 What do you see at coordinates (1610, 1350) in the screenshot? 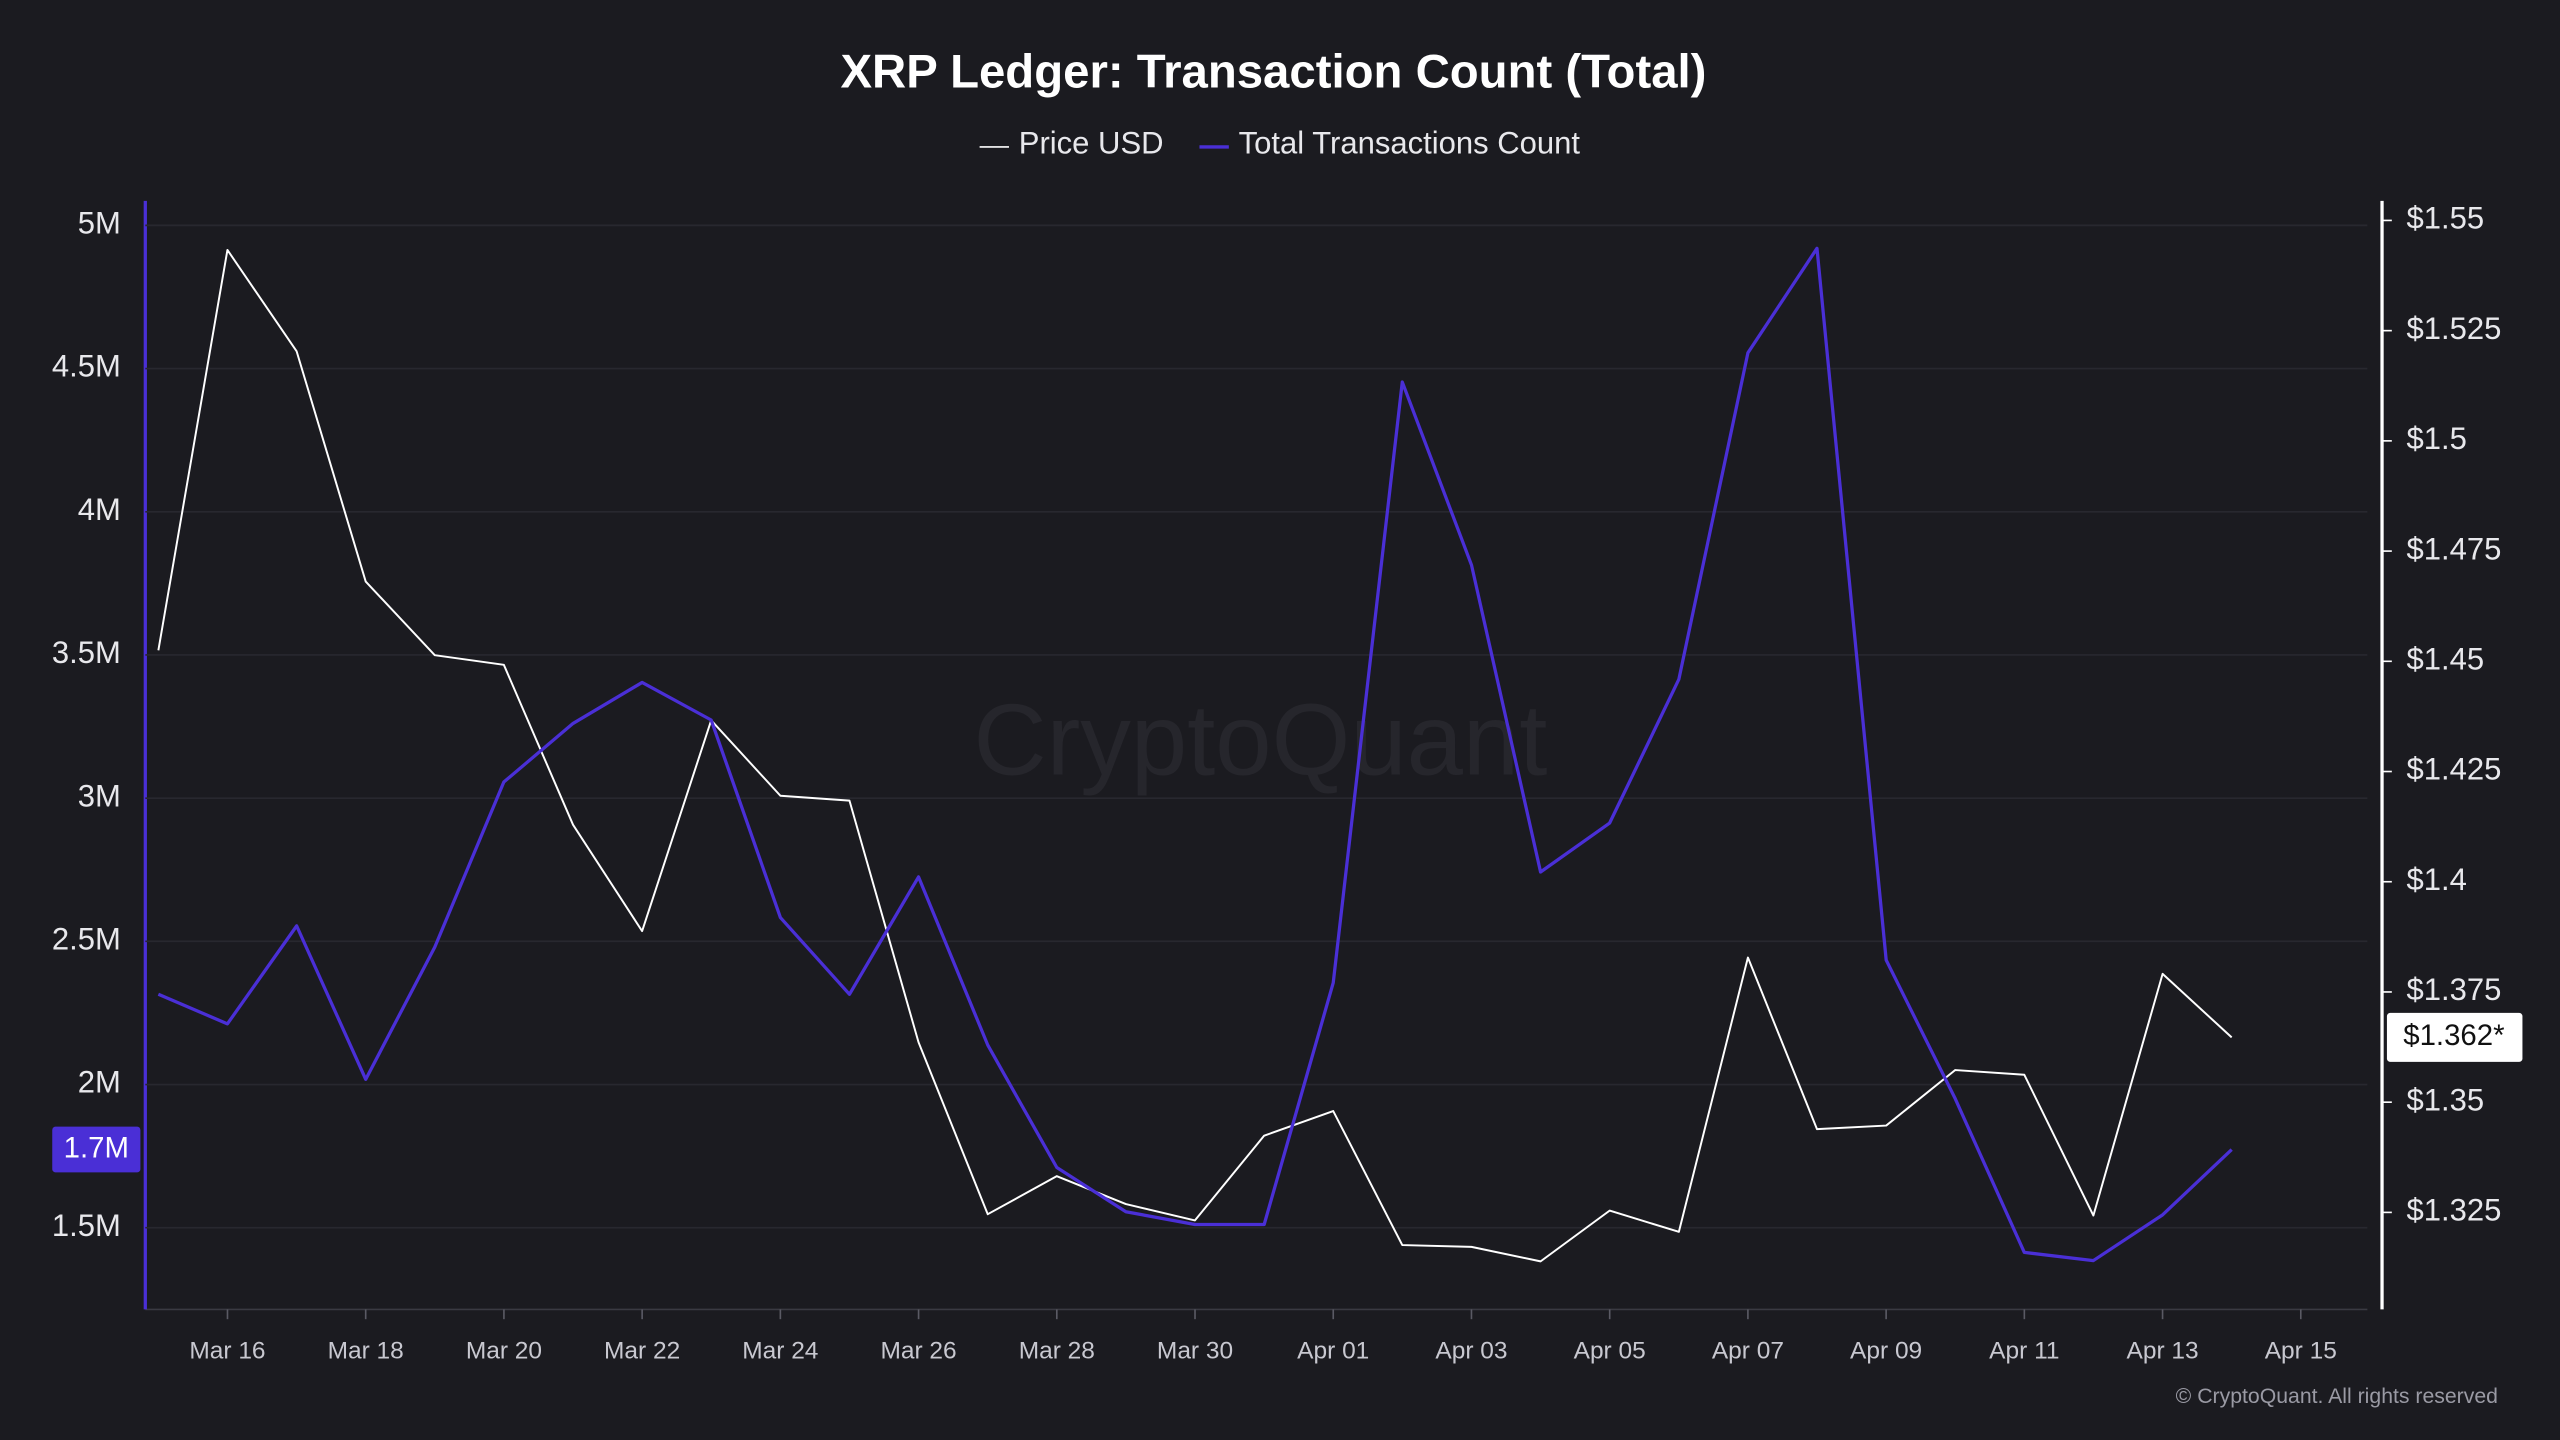
I see `x-tick-label: Apr 05` at bounding box center [1610, 1350].